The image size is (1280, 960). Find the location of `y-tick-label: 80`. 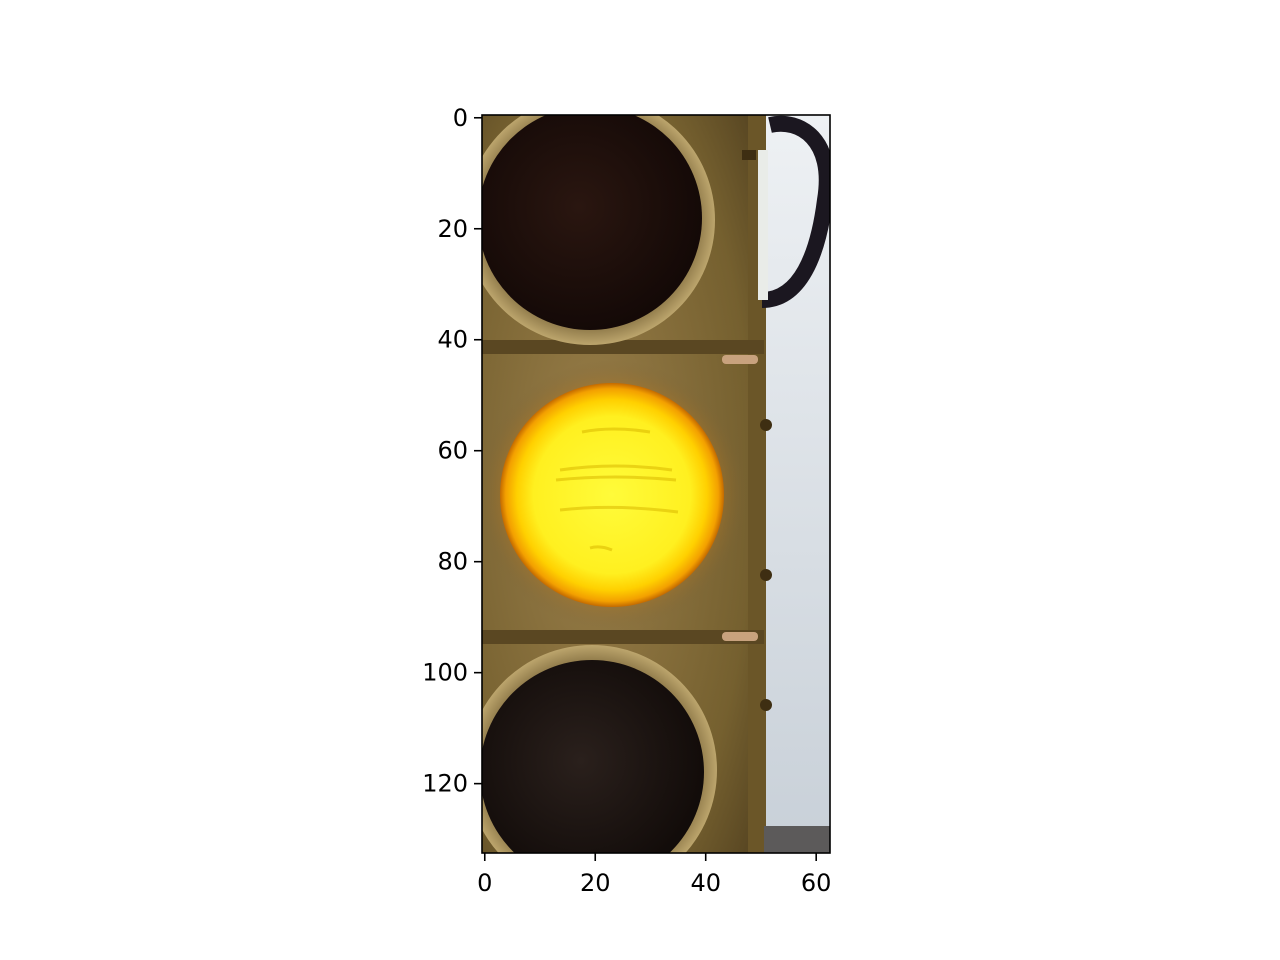

y-tick-label: 80 is located at coordinates (452, 562).